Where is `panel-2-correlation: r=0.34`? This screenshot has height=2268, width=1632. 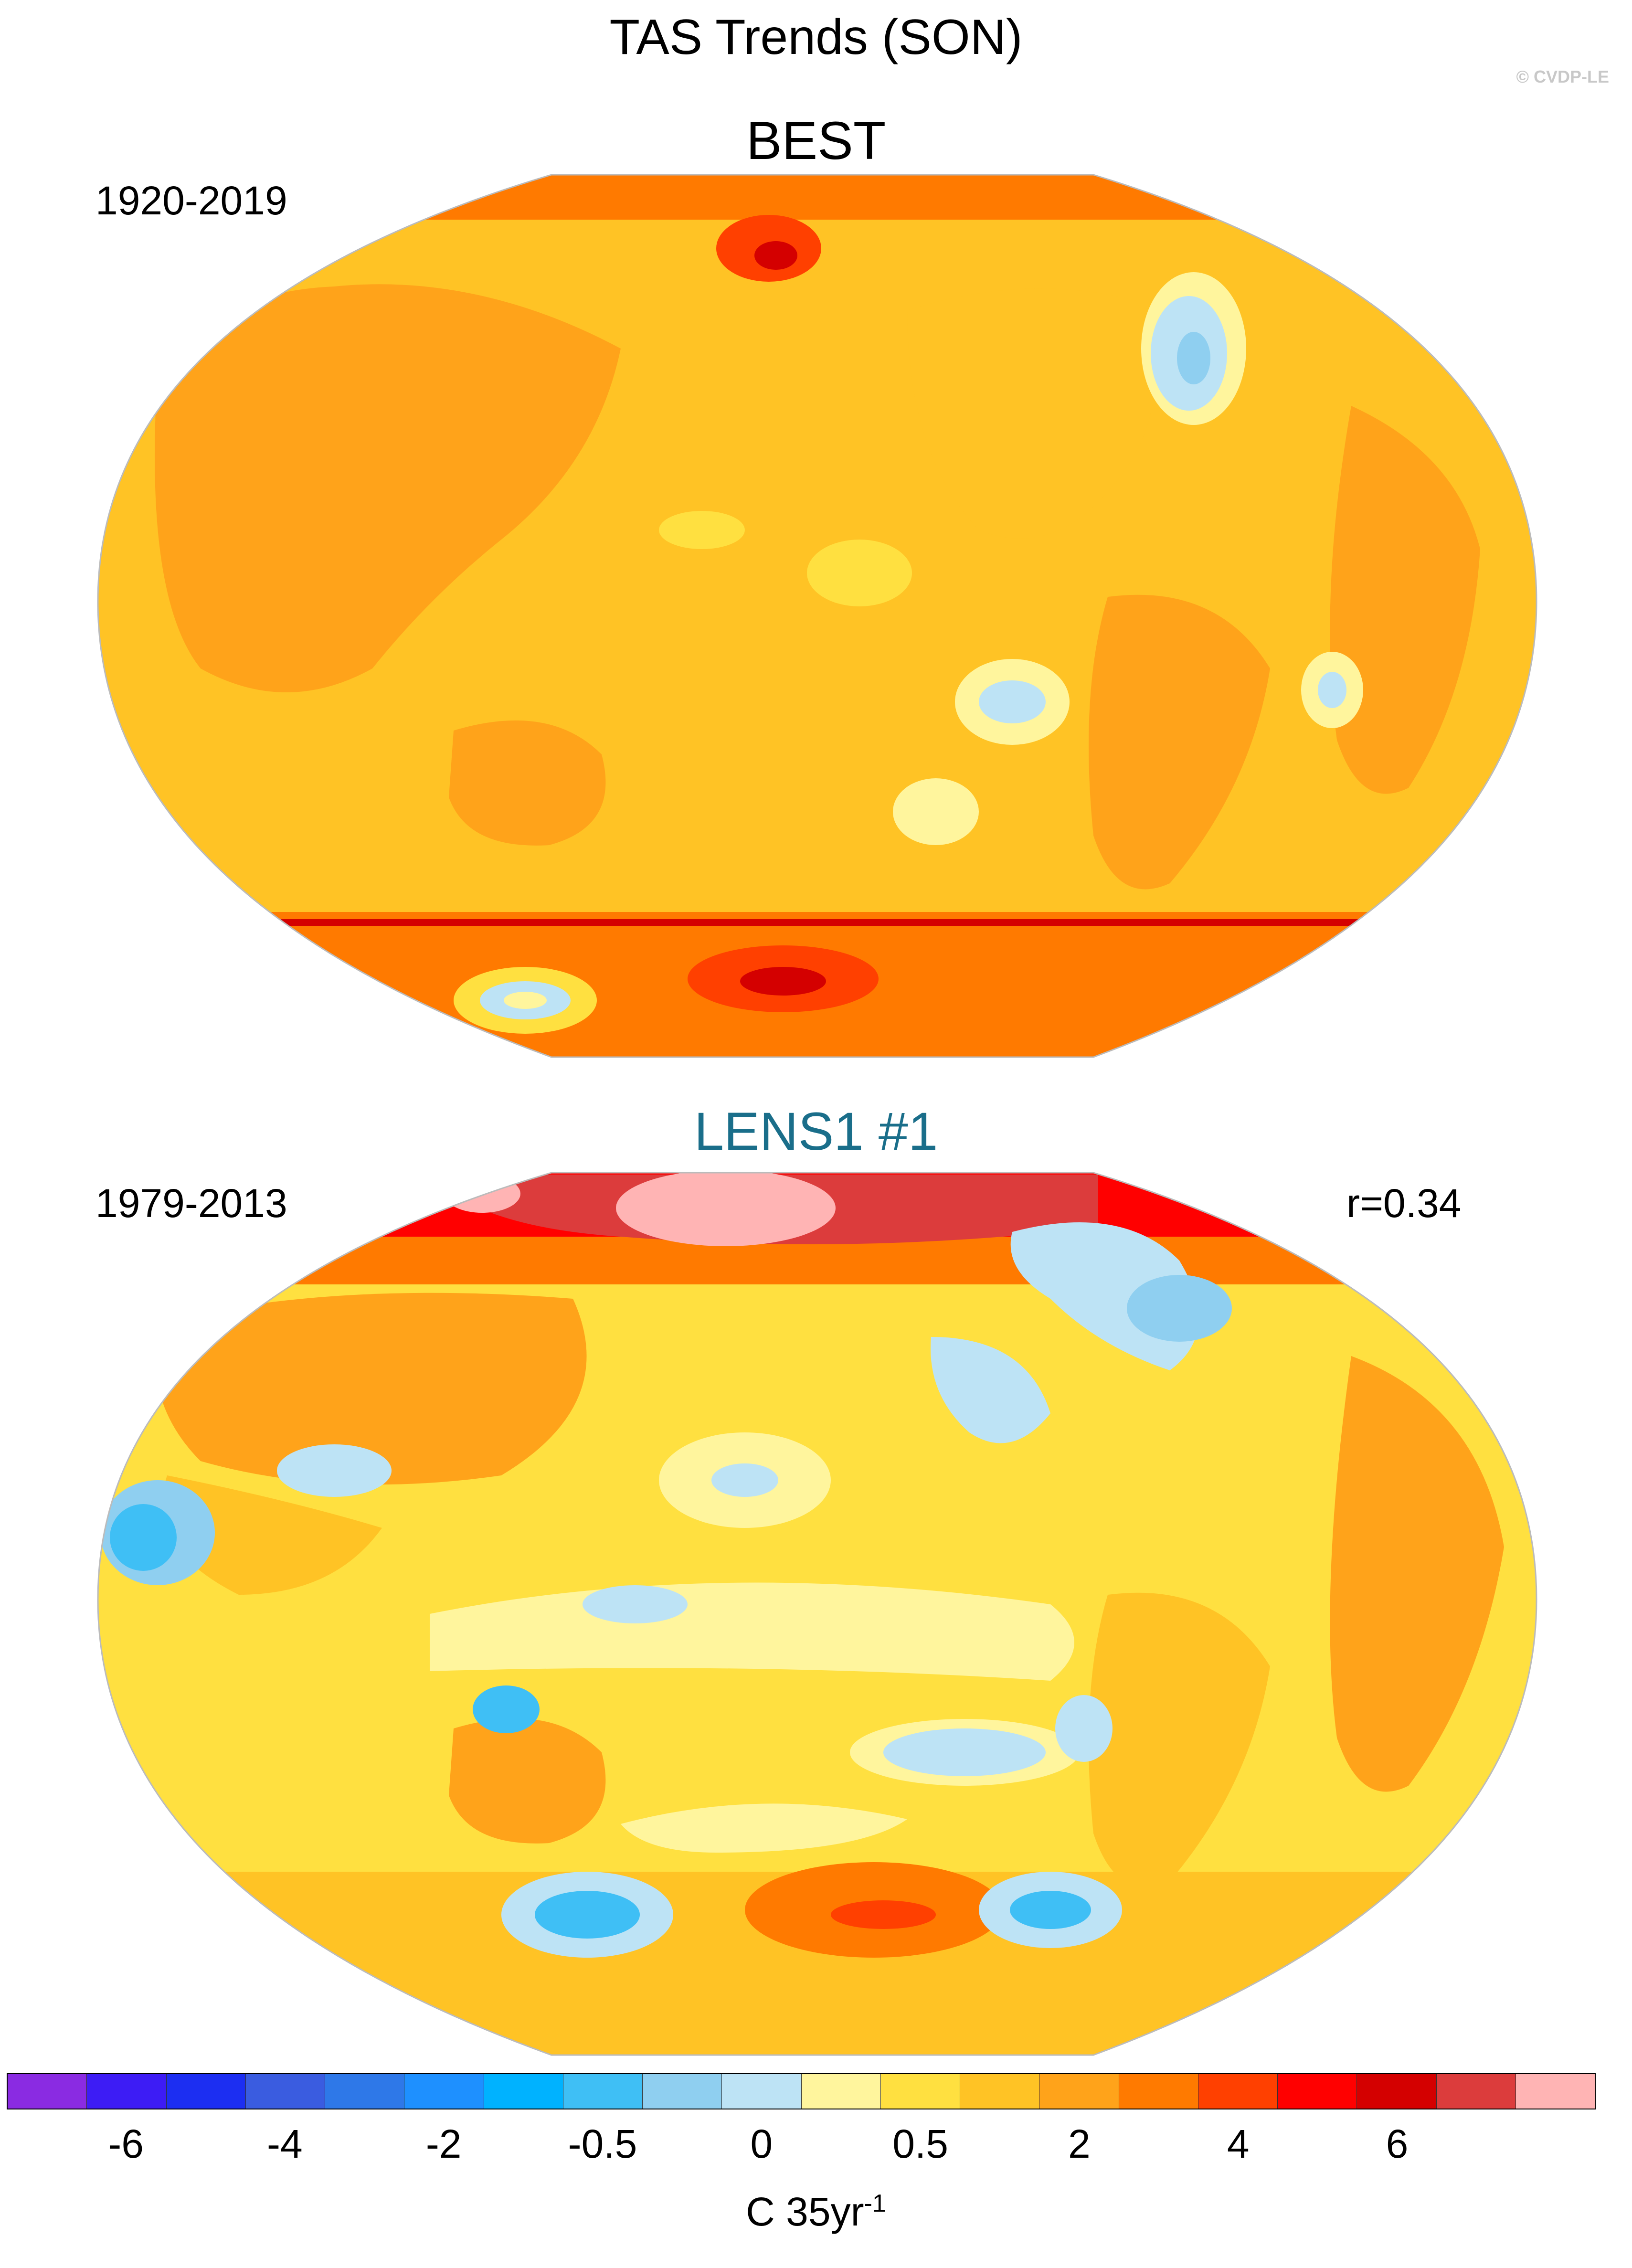
panel-2-correlation: r=0.34 is located at coordinates (1404, 1203).